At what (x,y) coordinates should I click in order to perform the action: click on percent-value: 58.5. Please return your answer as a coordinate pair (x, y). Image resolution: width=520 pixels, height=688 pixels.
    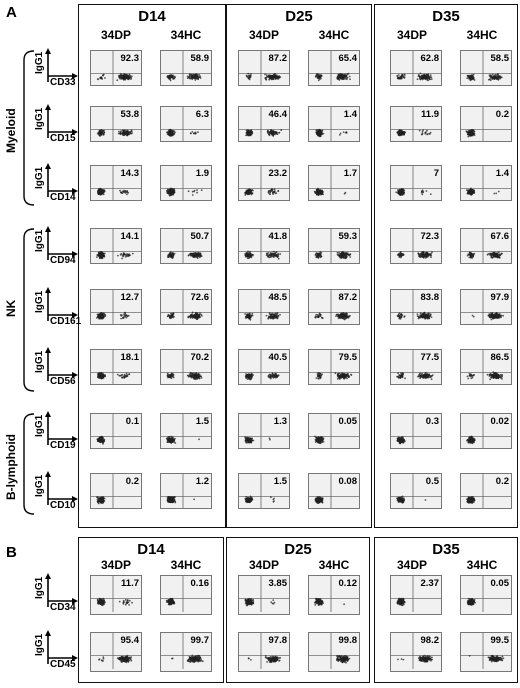
    Looking at the image, I should click on (500, 58).